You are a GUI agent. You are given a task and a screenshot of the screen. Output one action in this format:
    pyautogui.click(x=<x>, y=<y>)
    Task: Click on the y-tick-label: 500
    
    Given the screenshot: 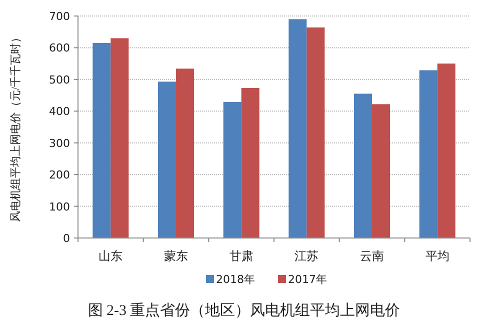 What is the action you would take?
    pyautogui.click(x=59, y=79)
    